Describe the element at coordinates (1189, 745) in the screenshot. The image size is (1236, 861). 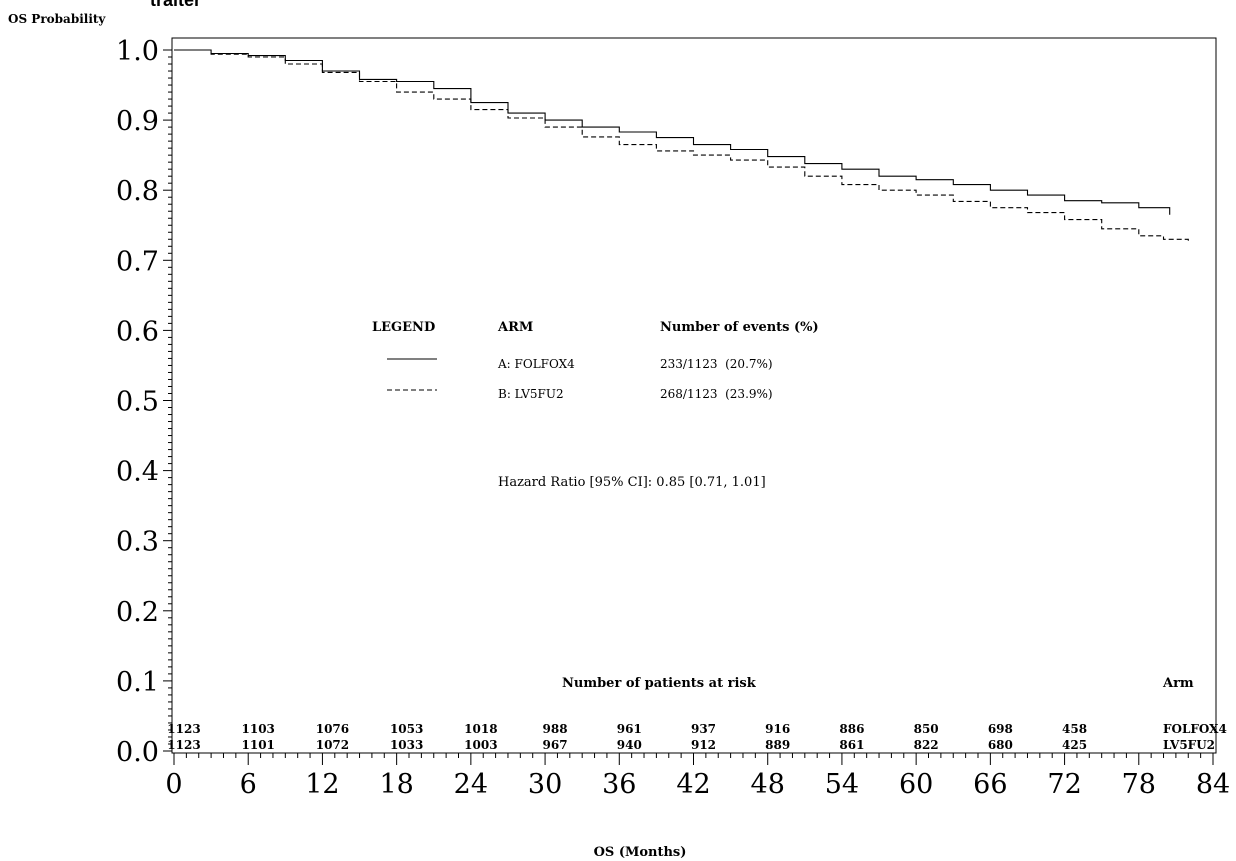
I see `risk-table-arm-lv5fu2: LV5FU2` at that location.